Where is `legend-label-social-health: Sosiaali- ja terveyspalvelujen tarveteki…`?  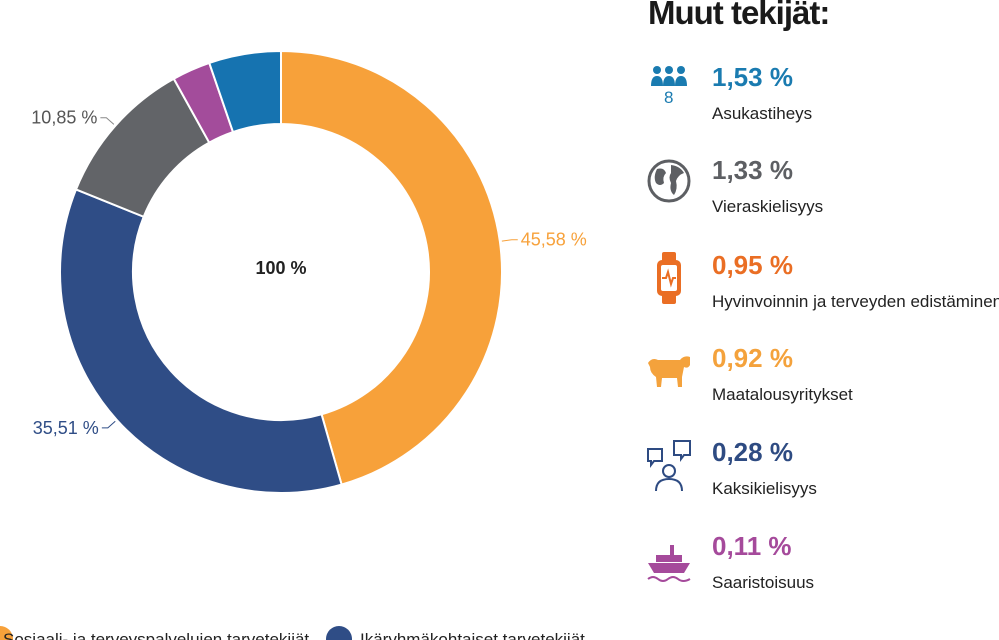 legend-label-social-health: Sosiaali- ja terveyspalvelujen tarveteki… is located at coordinates (156, 635).